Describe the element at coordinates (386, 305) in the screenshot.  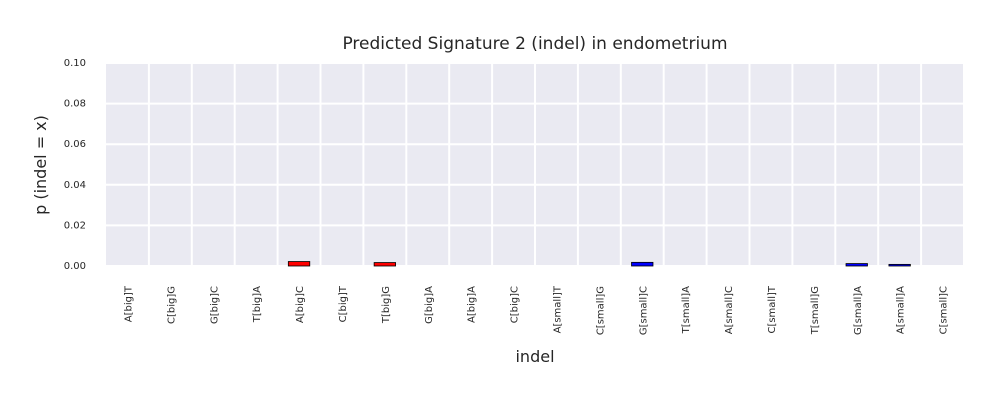
I see `x-tick-label: T[big]G` at that location.